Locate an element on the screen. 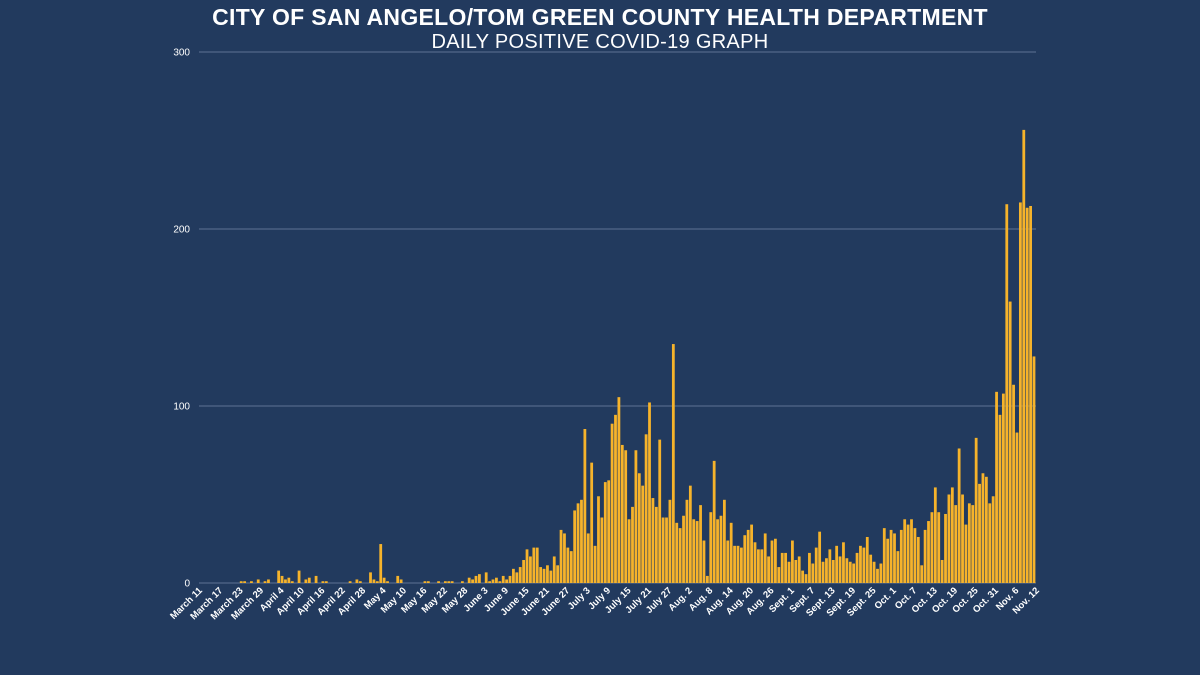  y-tick-label: 200 is located at coordinates (181, 230).